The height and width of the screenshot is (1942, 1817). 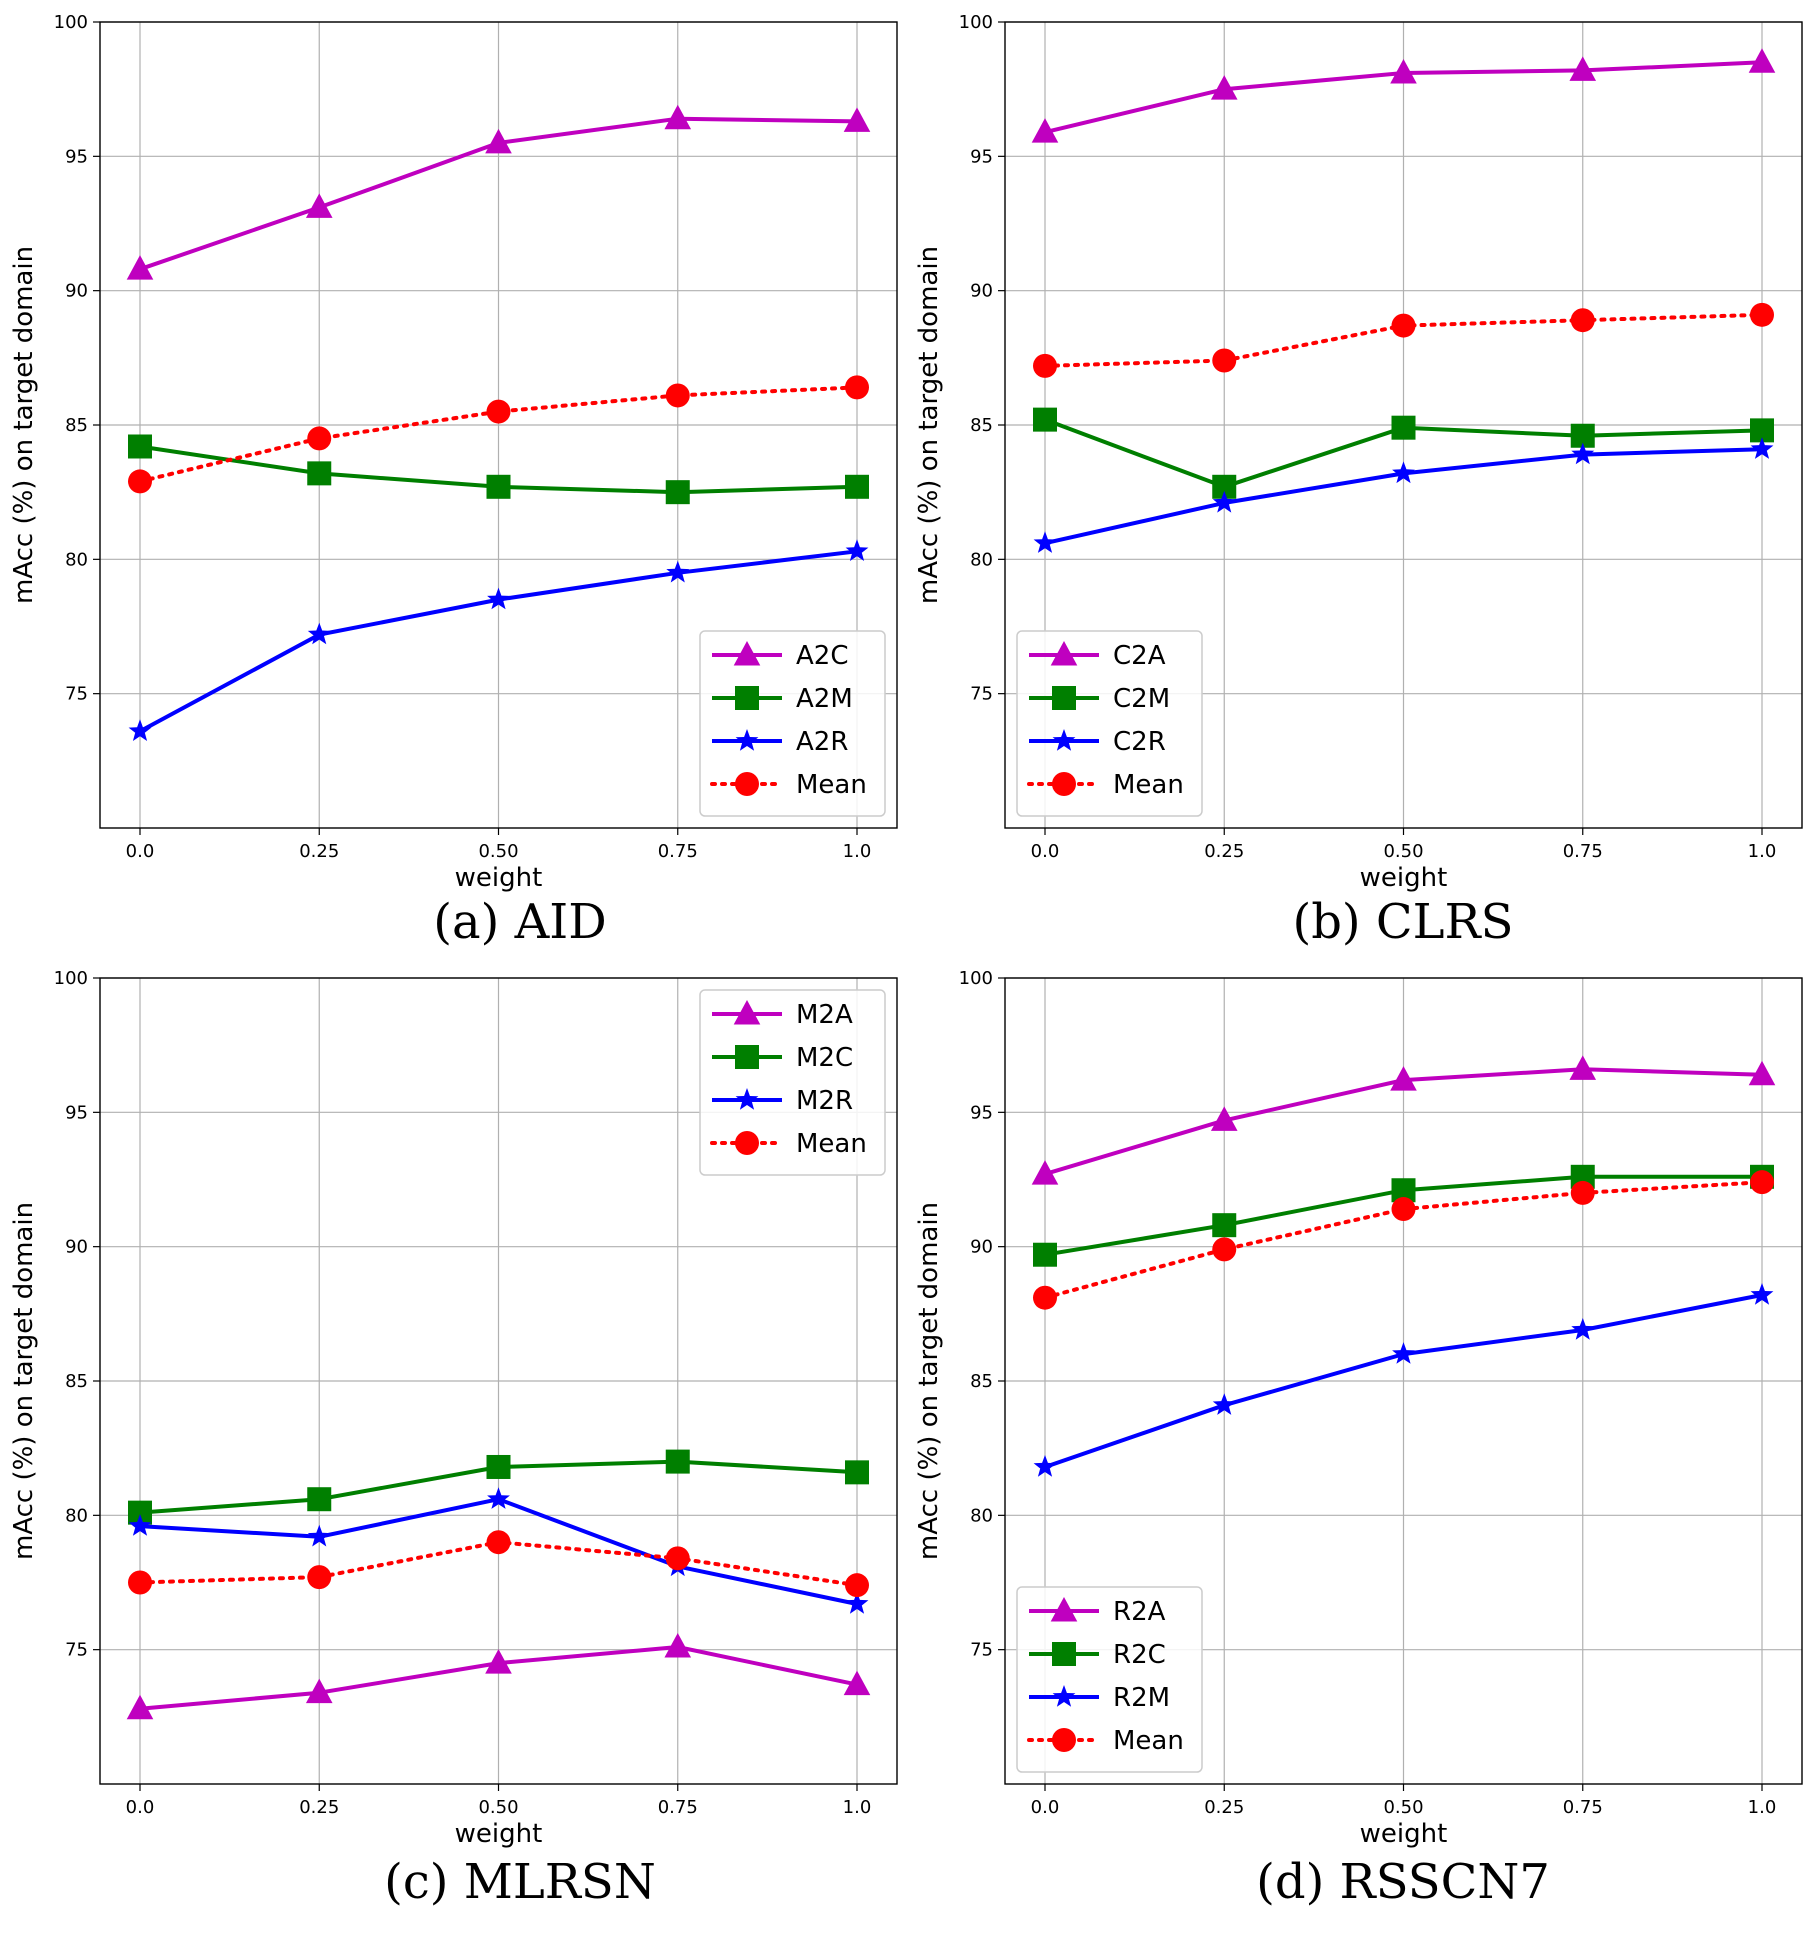 I want to click on chart-caption: (a) AID, so click(x=519, y=922).